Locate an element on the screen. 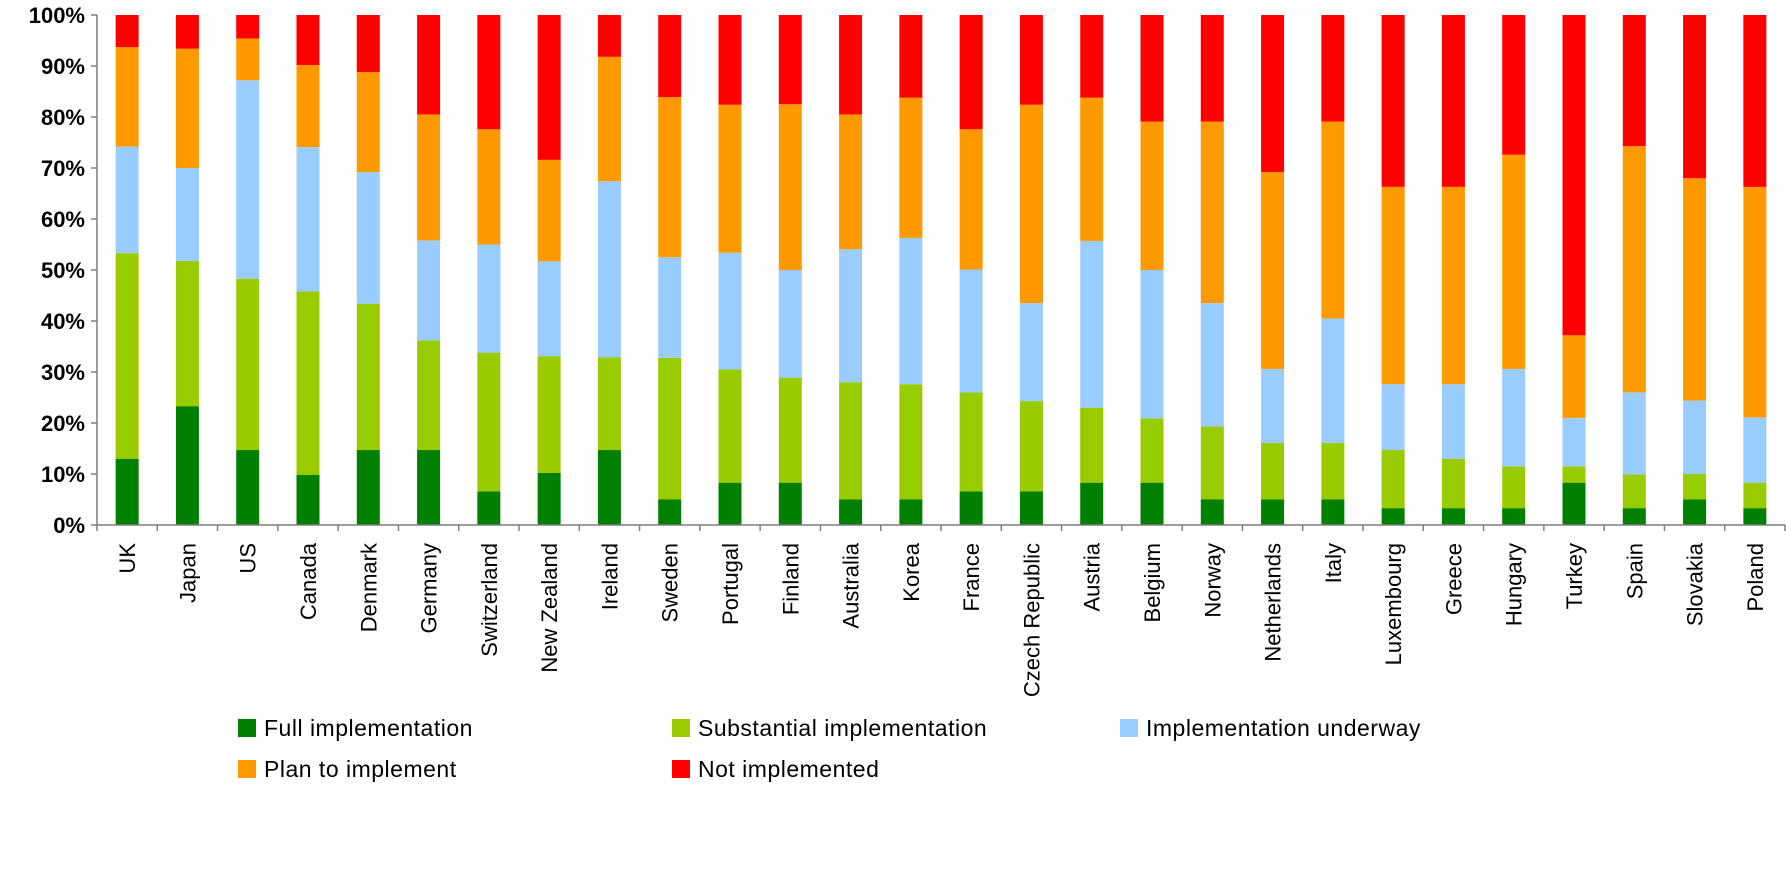 The width and height of the screenshot is (1786, 891). bar-substantial-implementation-spain is located at coordinates (1634, 491).